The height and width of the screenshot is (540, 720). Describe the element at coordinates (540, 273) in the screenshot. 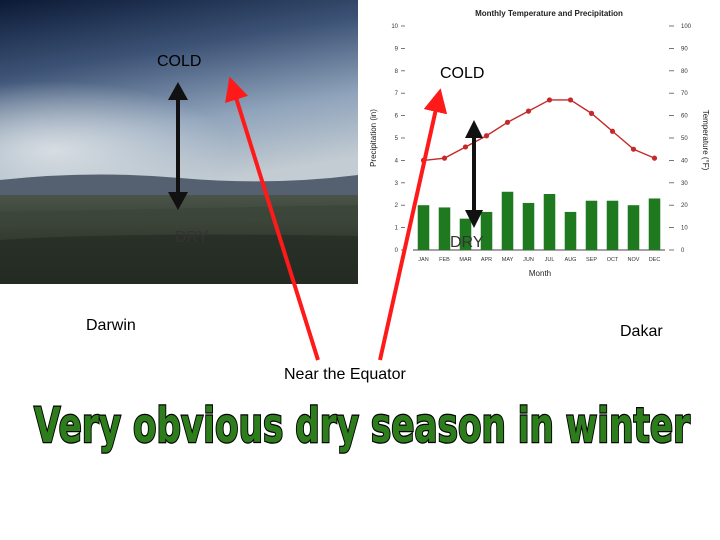

I see `x-axis-label: Month` at that location.